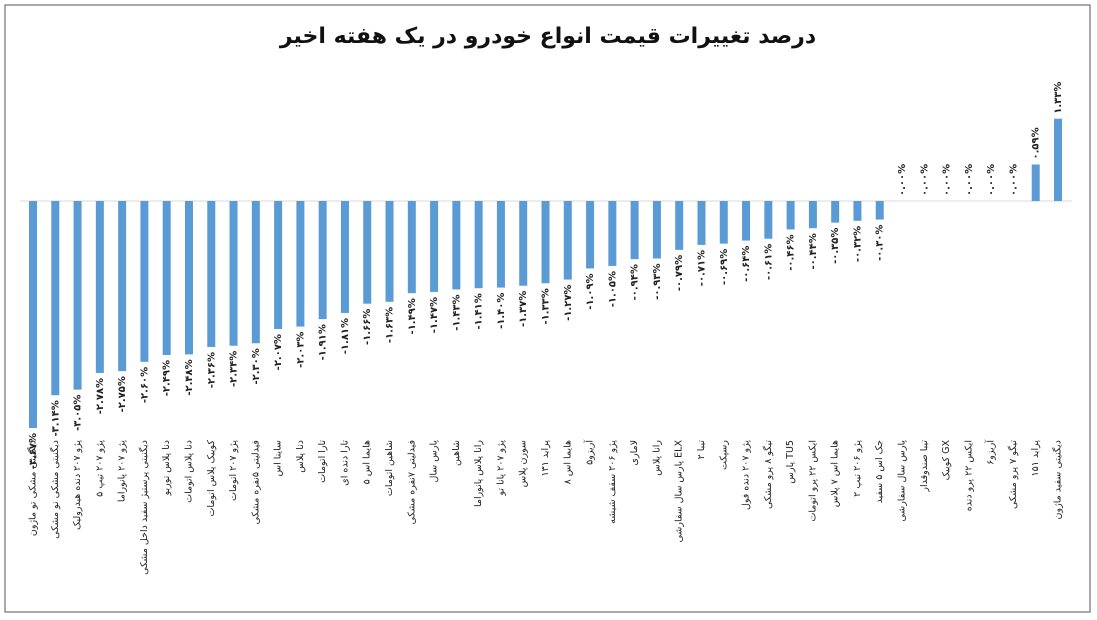 This screenshot has width=1097, height=620. Describe the element at coordinates (166, 468) in the screenshot. I see `category-label: دنا پلاس توربو` at that location.